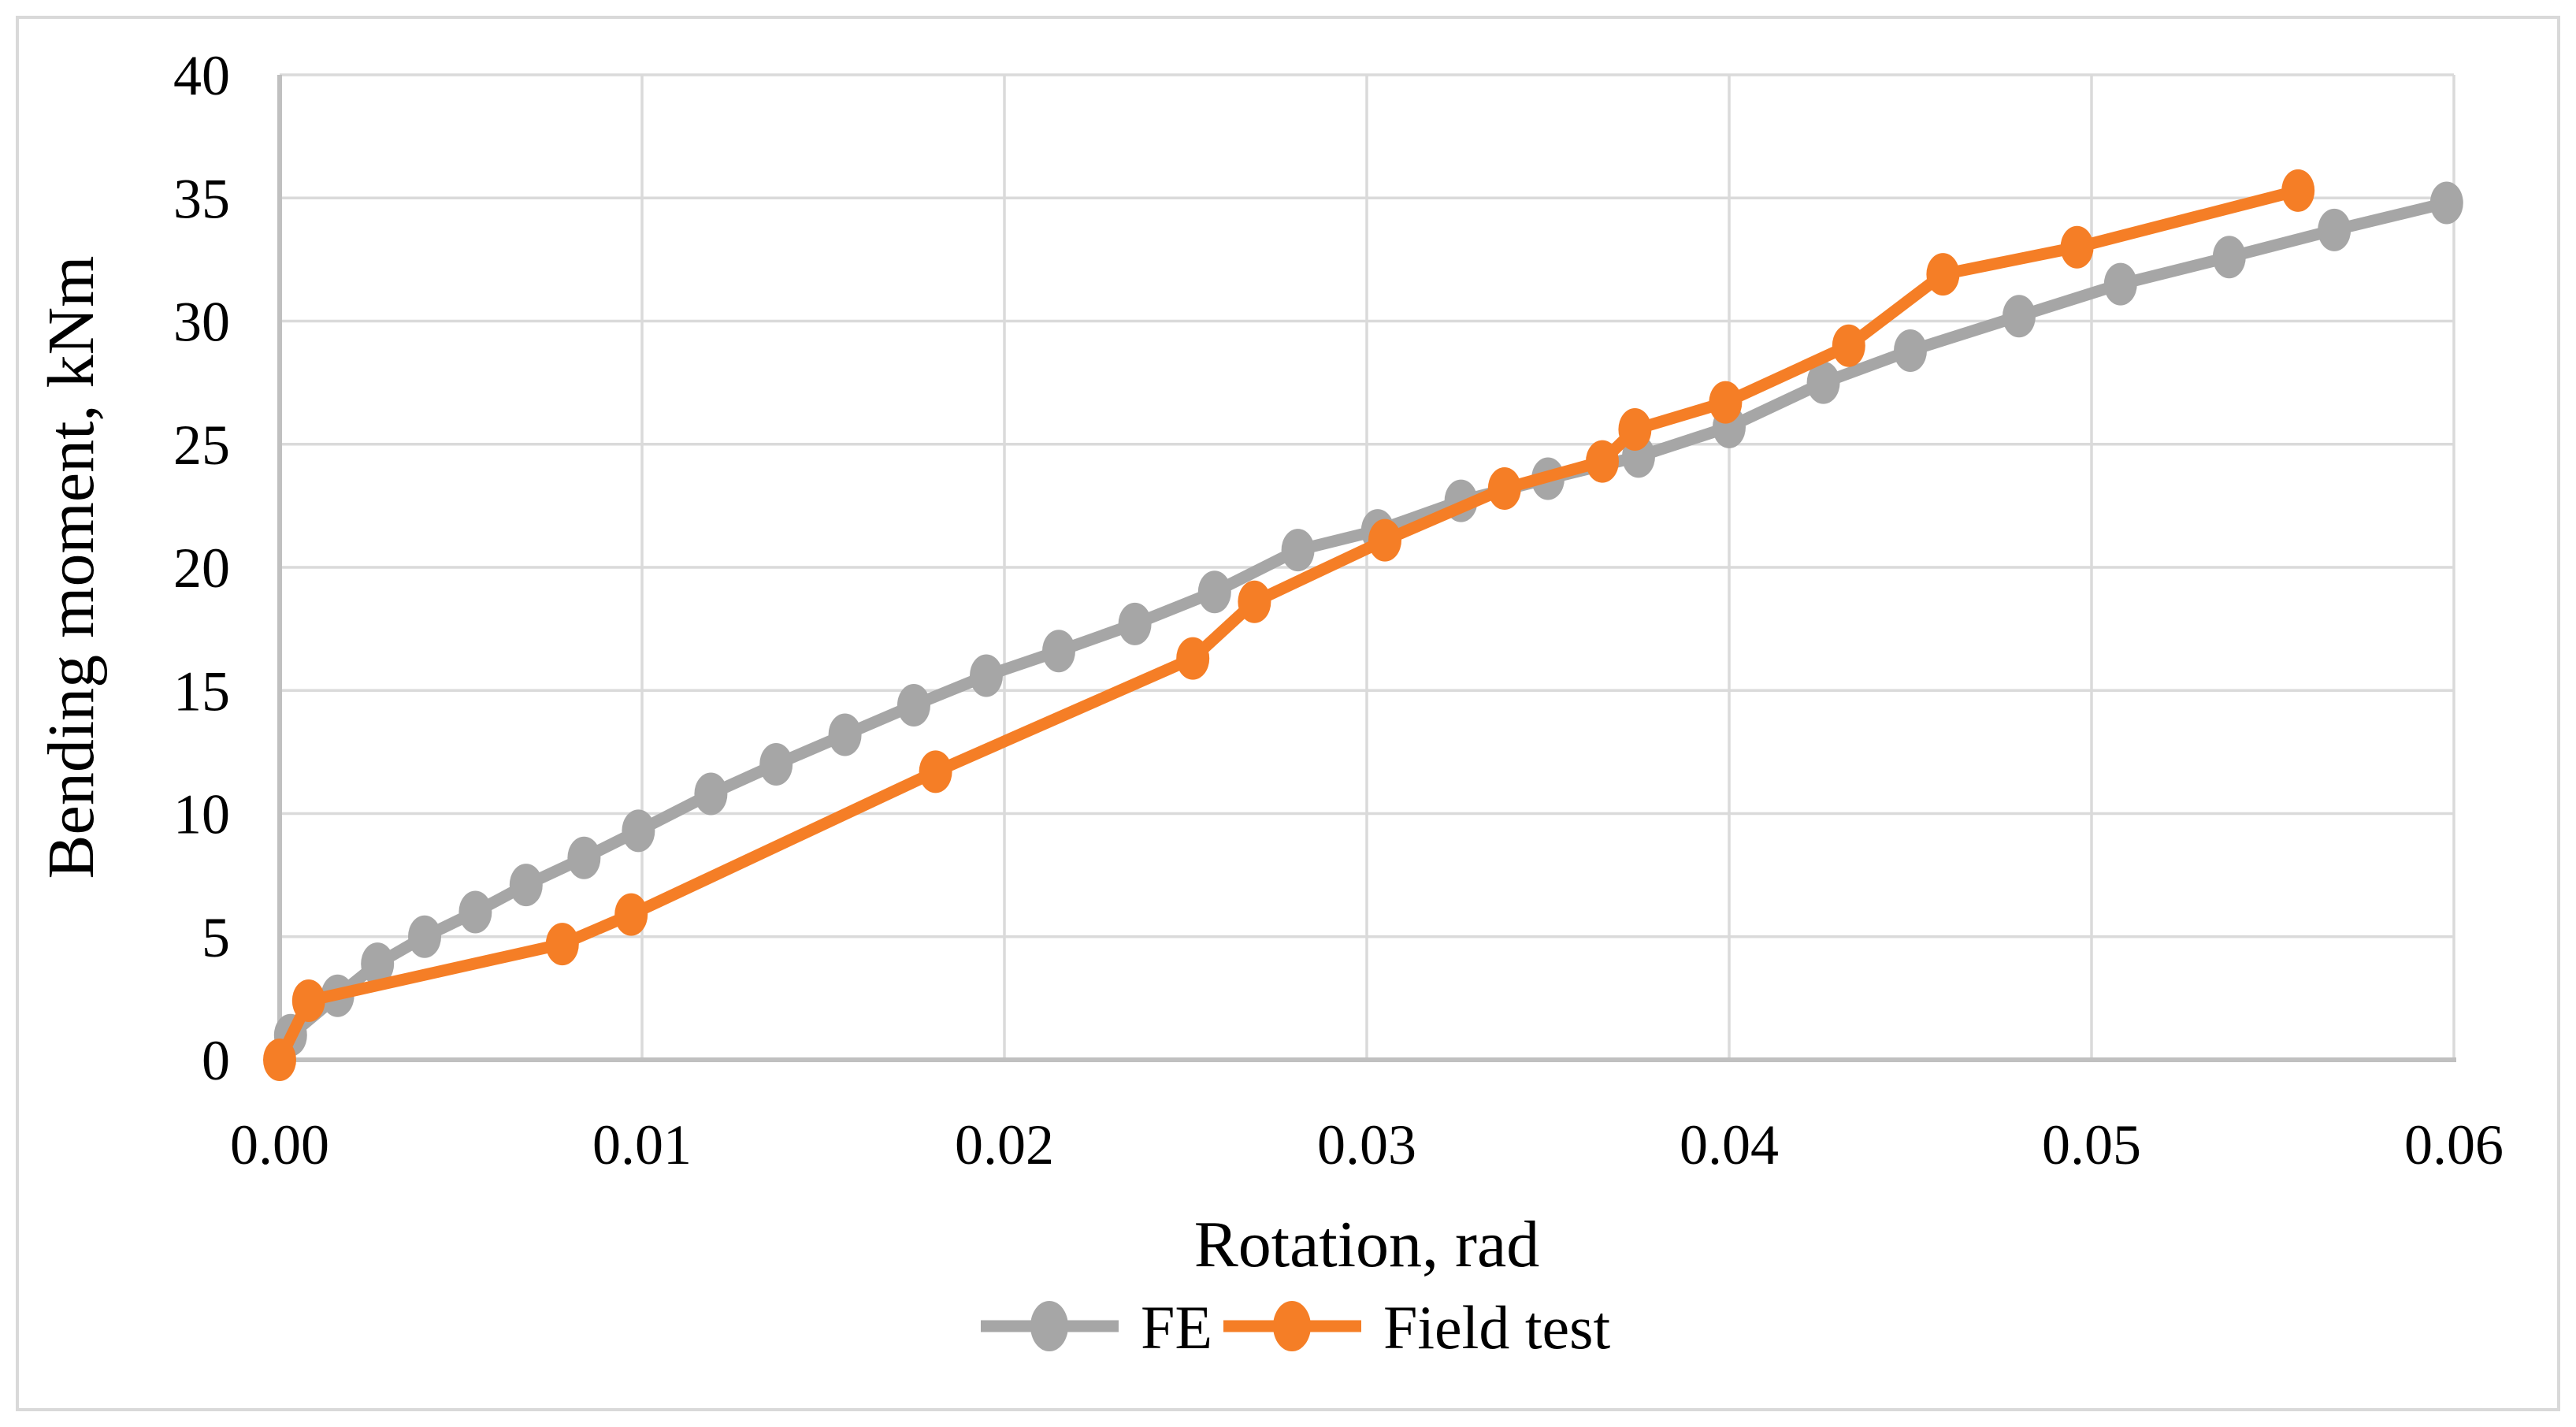  What do you see at coordinates (1496, 1327) in the screenshot?
I see `legend-label-field-test: Field test` at bounding box center [1496, 1327].